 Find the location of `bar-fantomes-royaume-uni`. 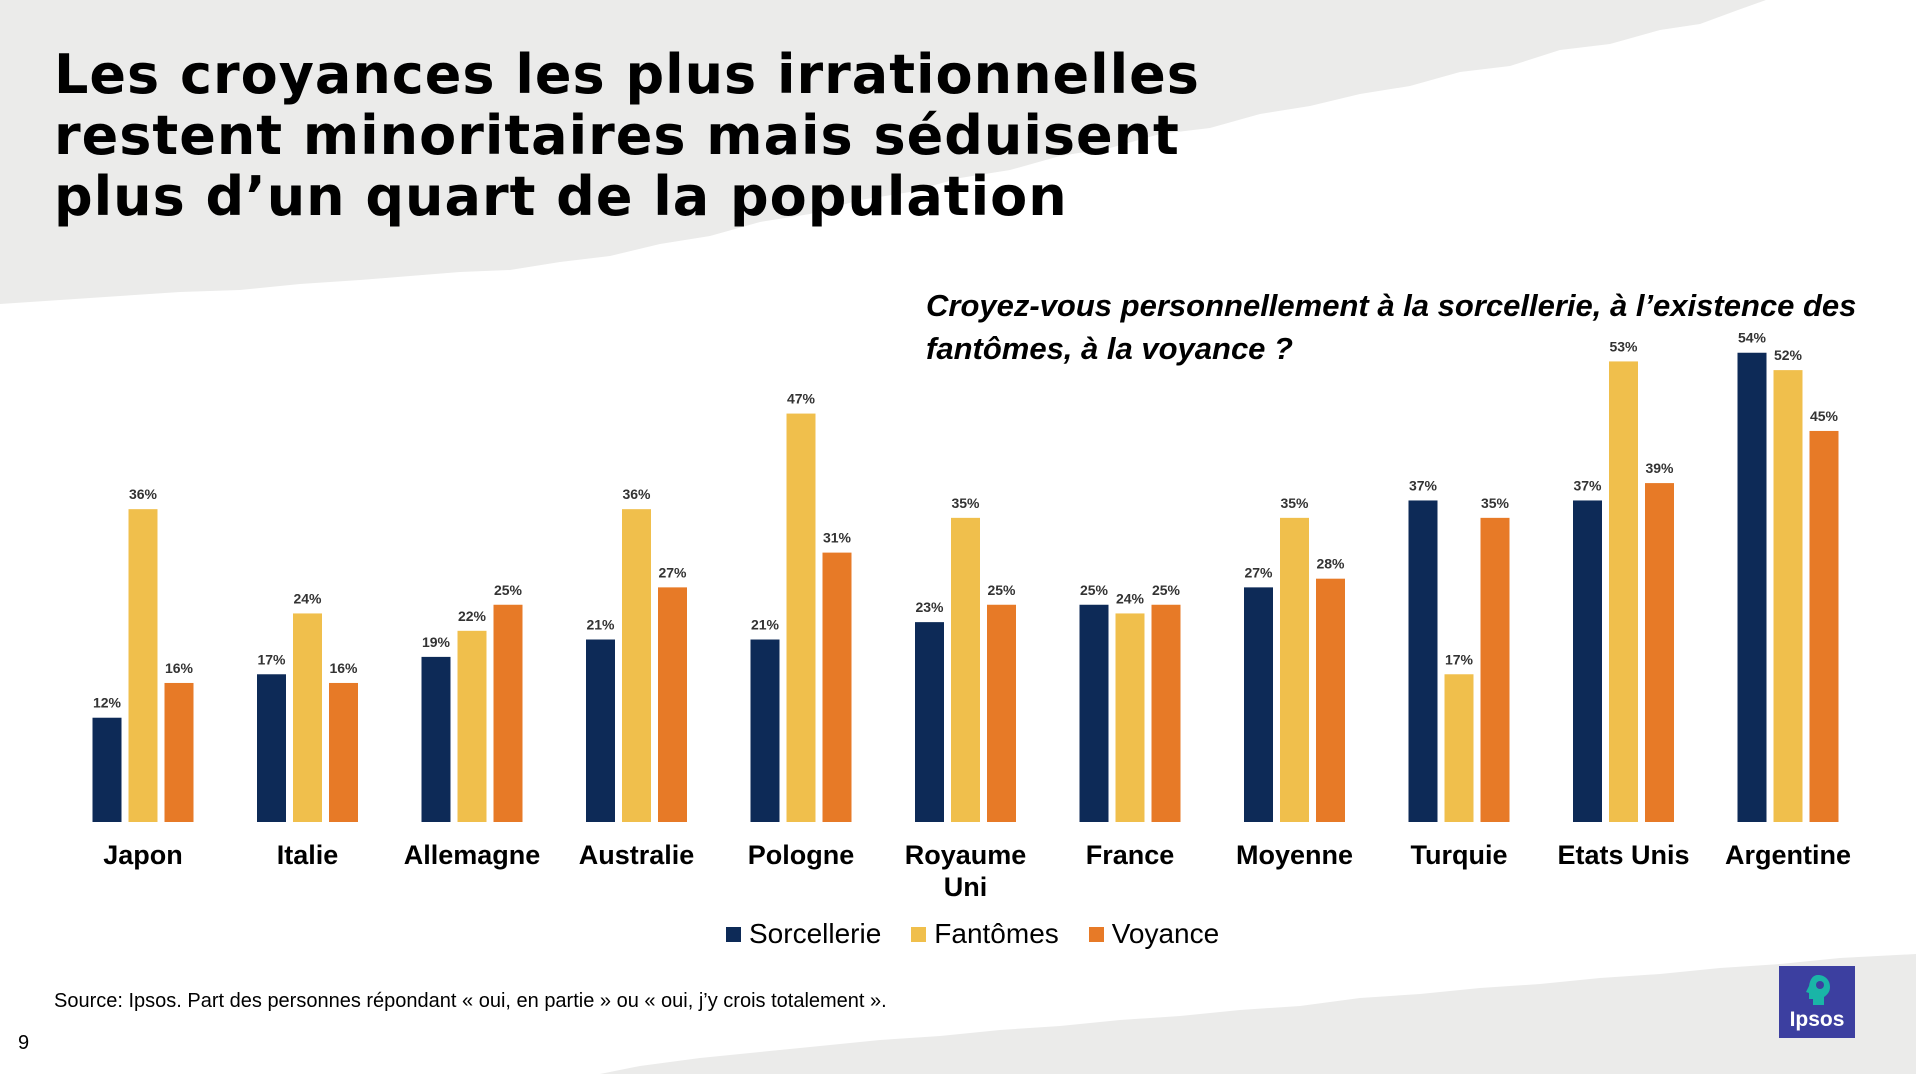

bar-fantomes-royaume-uni is located at coordinates (965, 669).